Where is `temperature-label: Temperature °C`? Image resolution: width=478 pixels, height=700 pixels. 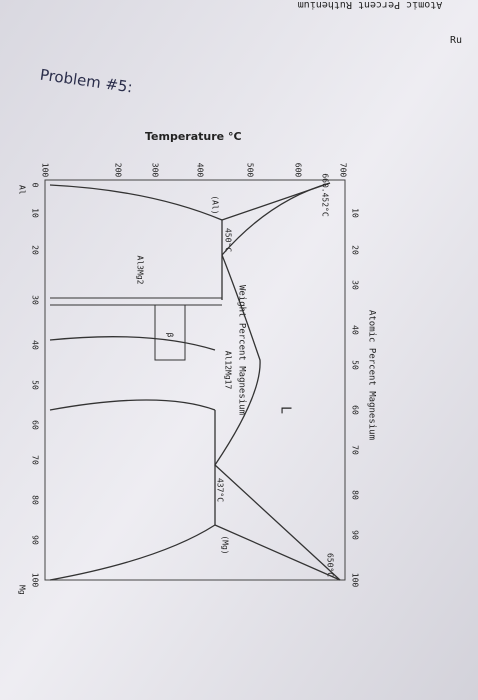
temperature-label: Temperature °C is located at coordinates (193, 136).